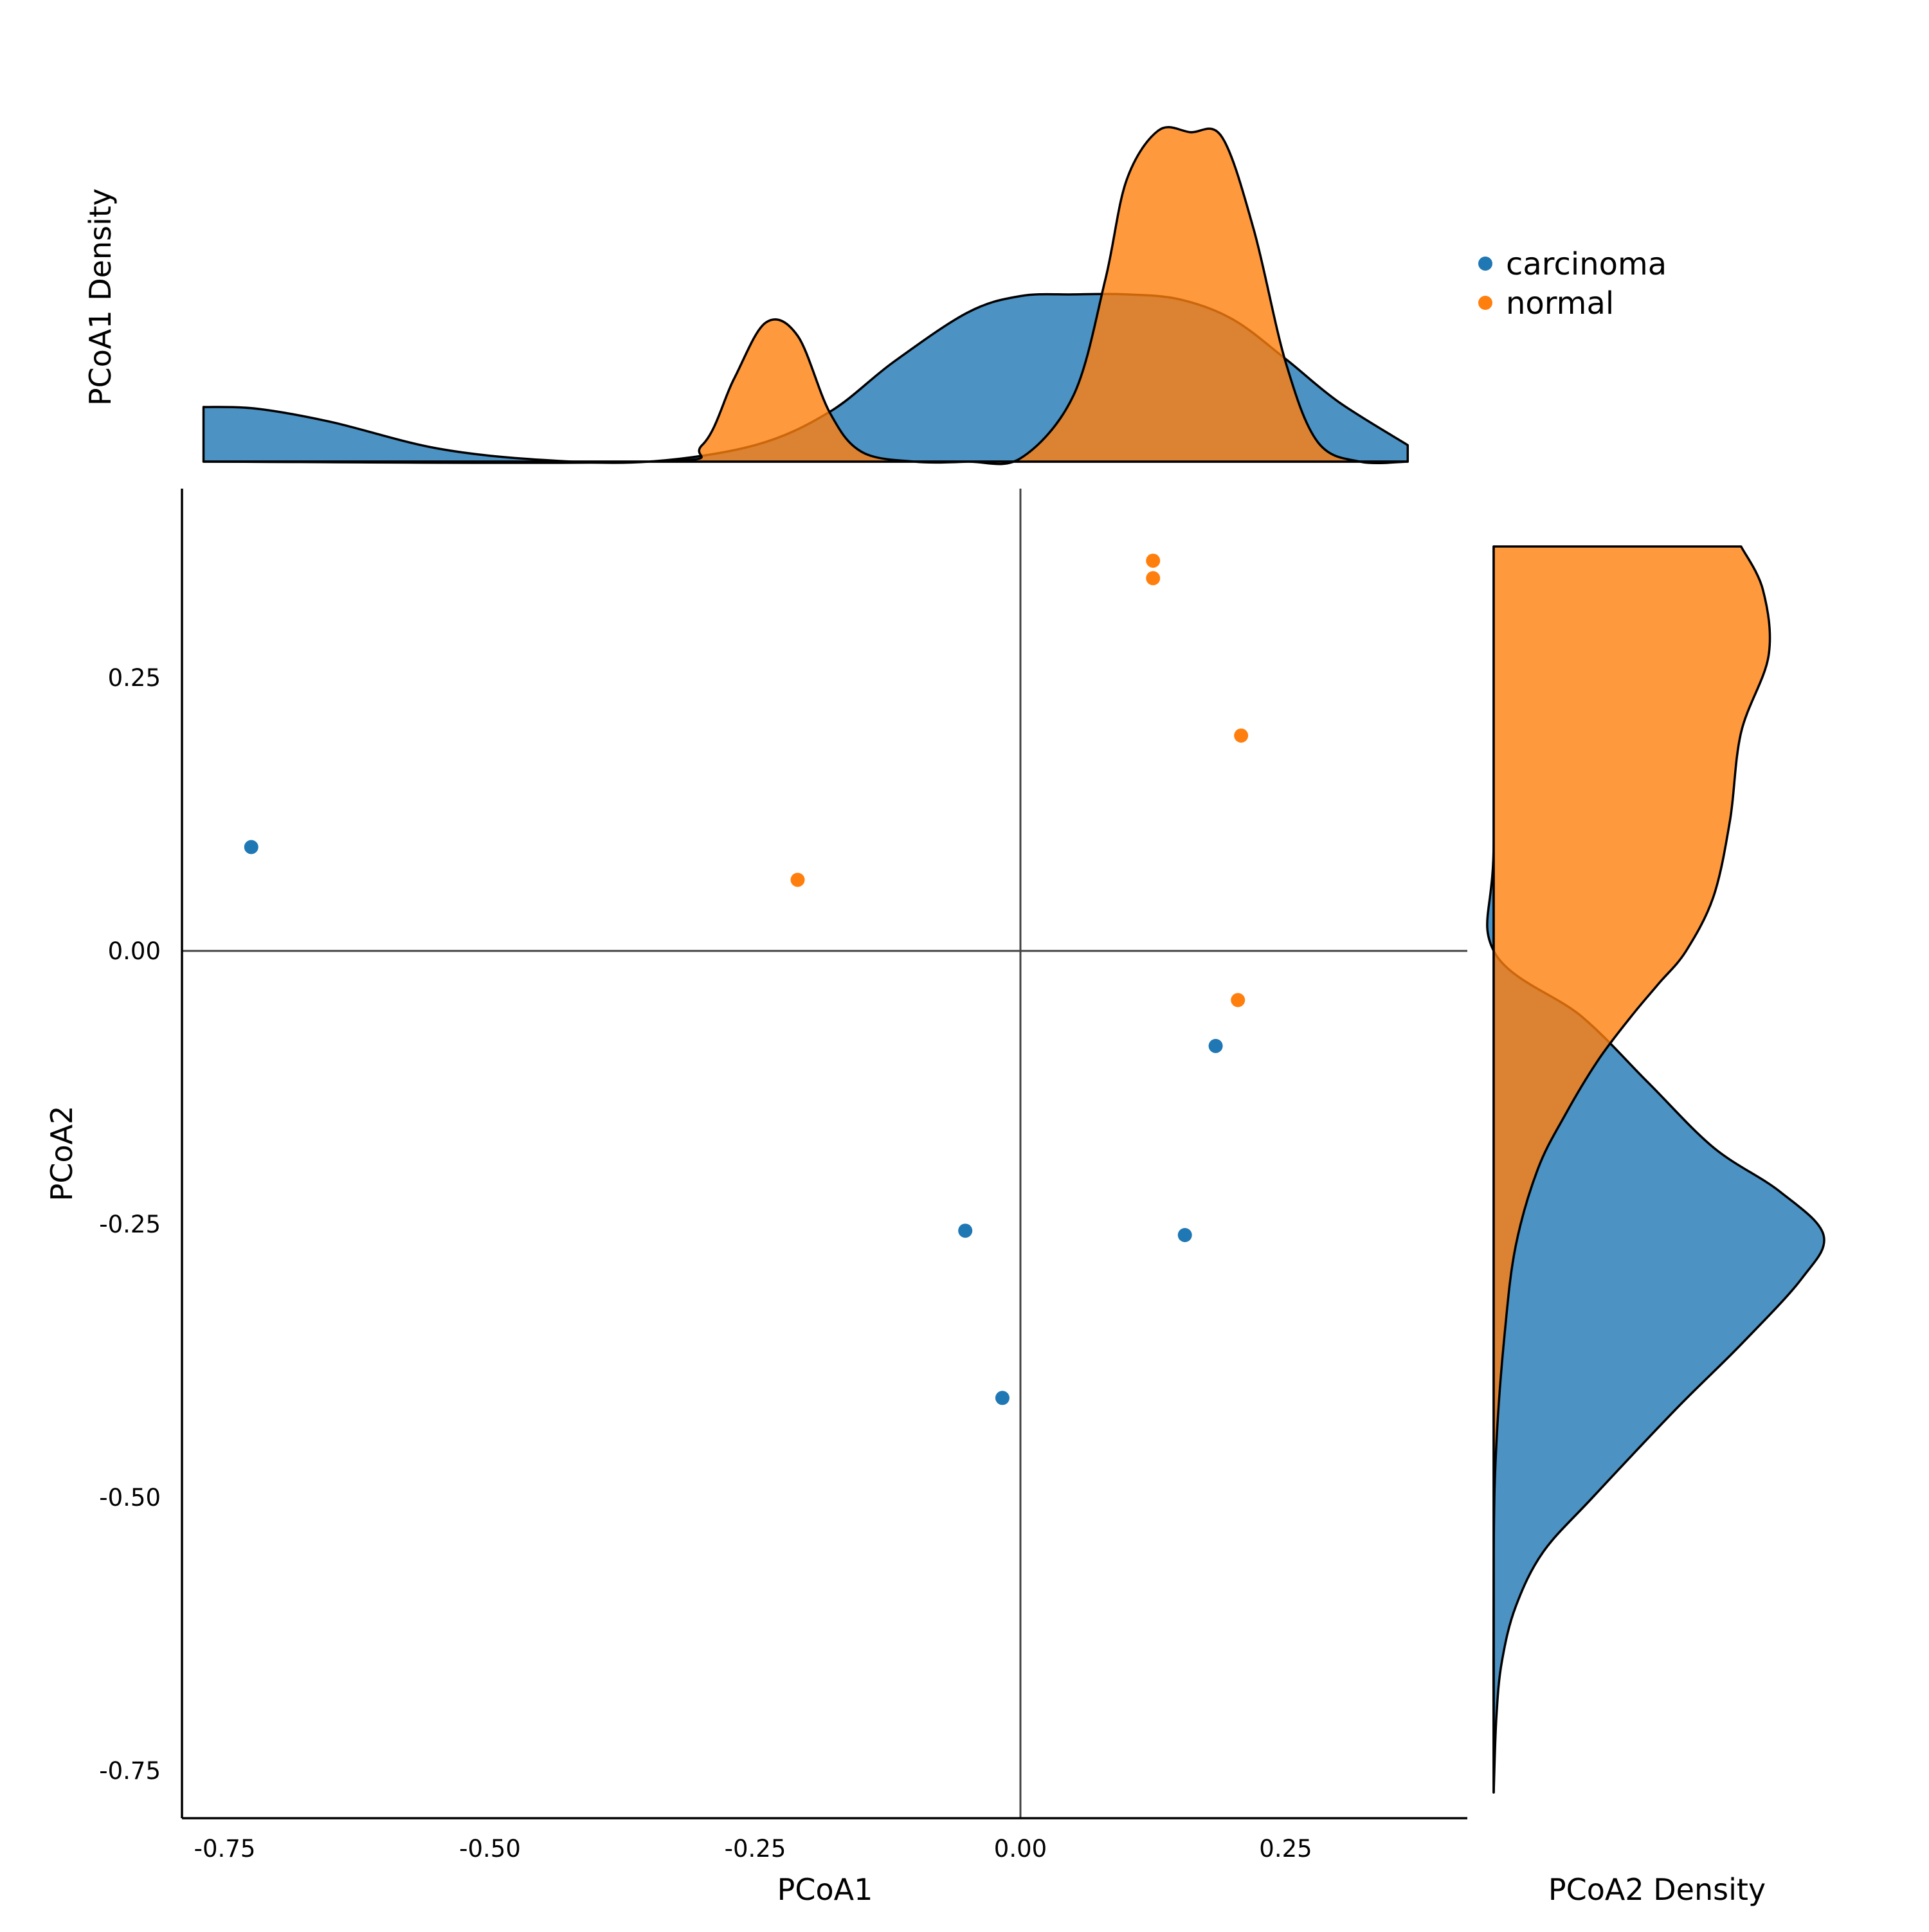 The height and width of the screenshot is (1932, 1929). I want to click on y-tick-label: -0.75, so click(130, 1771).